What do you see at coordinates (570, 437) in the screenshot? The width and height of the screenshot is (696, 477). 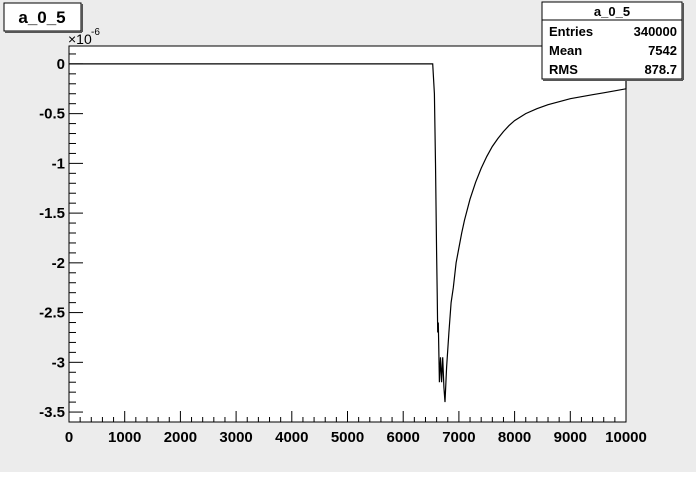 I see `x-tick-label: 9000` at bounding box center [570, 437].